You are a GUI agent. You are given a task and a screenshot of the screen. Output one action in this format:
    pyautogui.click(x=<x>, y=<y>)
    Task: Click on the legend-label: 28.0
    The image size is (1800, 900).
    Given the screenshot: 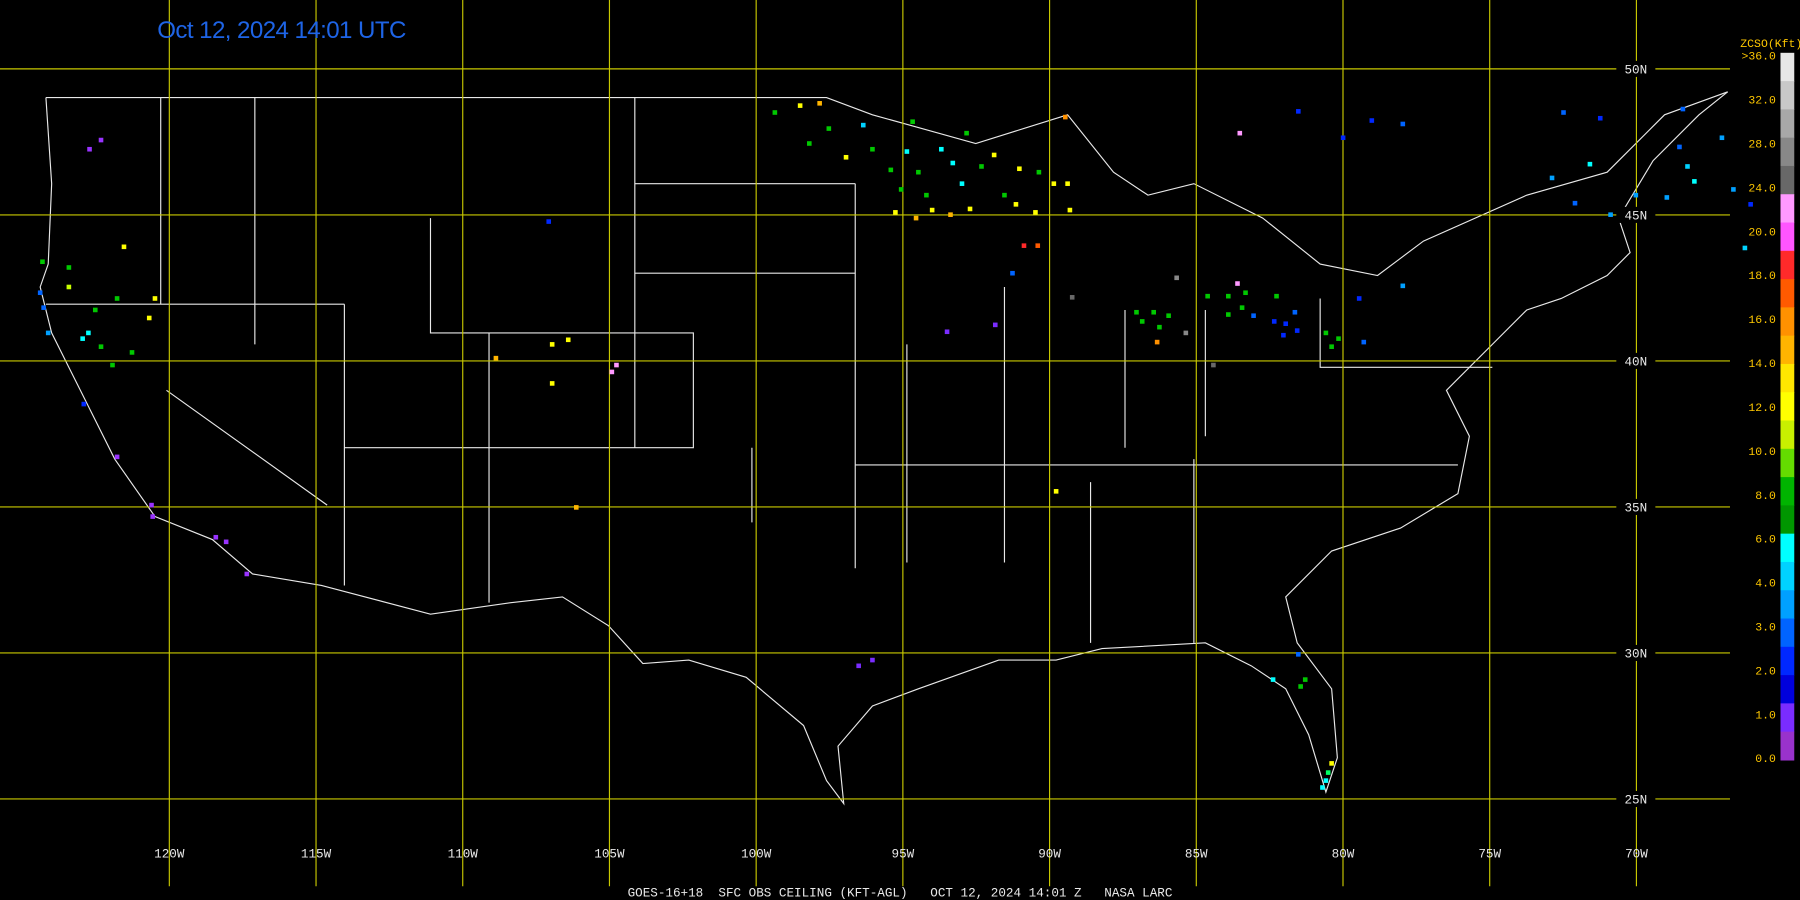 What is the action you would take?
    pyautogui.click(x=1762, y=145)
    